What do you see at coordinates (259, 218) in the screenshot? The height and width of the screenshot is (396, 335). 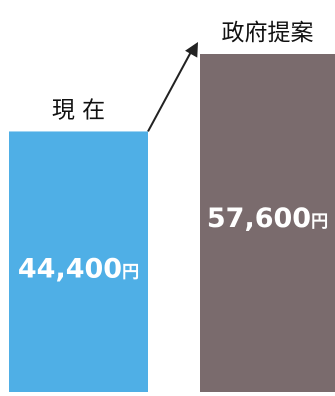 I see `value-number-2: 57,600` at bounding box center [259, 218].